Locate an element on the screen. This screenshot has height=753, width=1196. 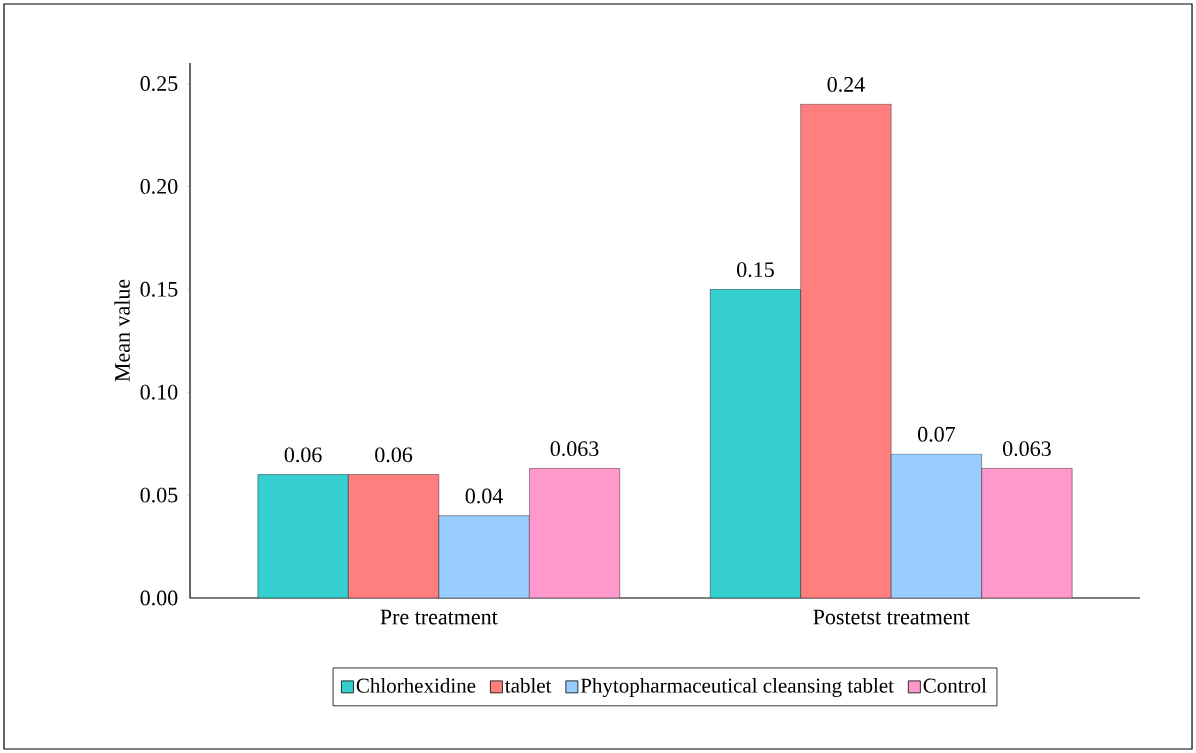
y-tick-label: 0.05 is located at coordinates (159, 495).